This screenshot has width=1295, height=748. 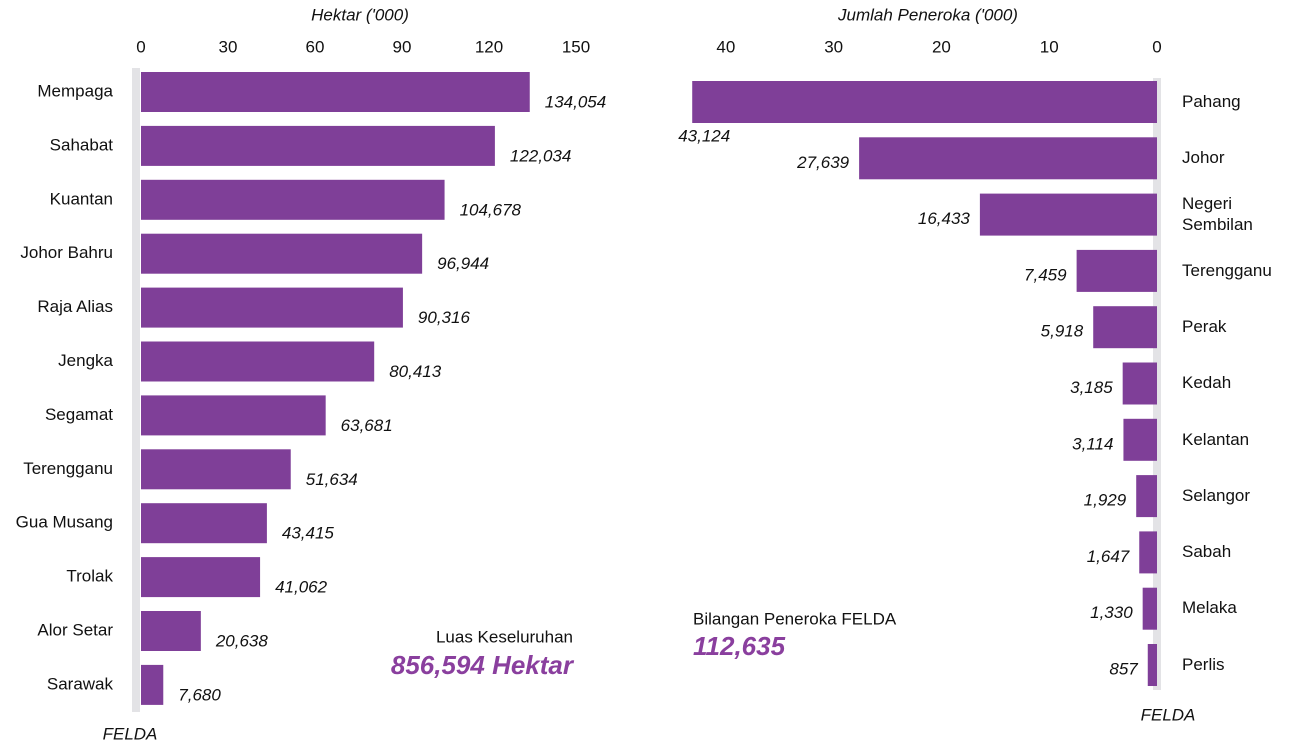 What do you see at coordinates (66, 252) in the screenshot?
I see `category-label: Johor Bahru` at bounding box center [66, 252].